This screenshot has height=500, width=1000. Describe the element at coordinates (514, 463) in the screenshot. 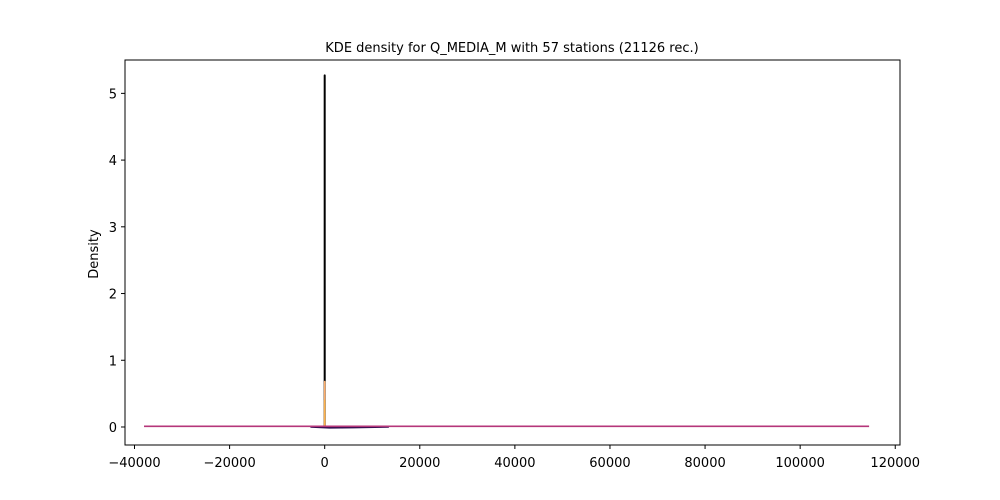

I see `x-tick-label: 40000` at that location.